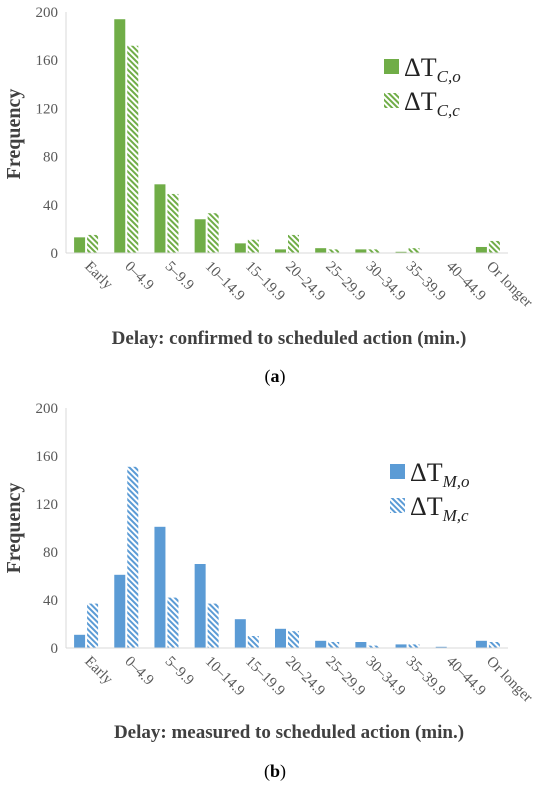 The width and height of the screenshot is (550, 787). I want to click on legend-a-series-1-label: ΔTC,o, so click(432, 69).